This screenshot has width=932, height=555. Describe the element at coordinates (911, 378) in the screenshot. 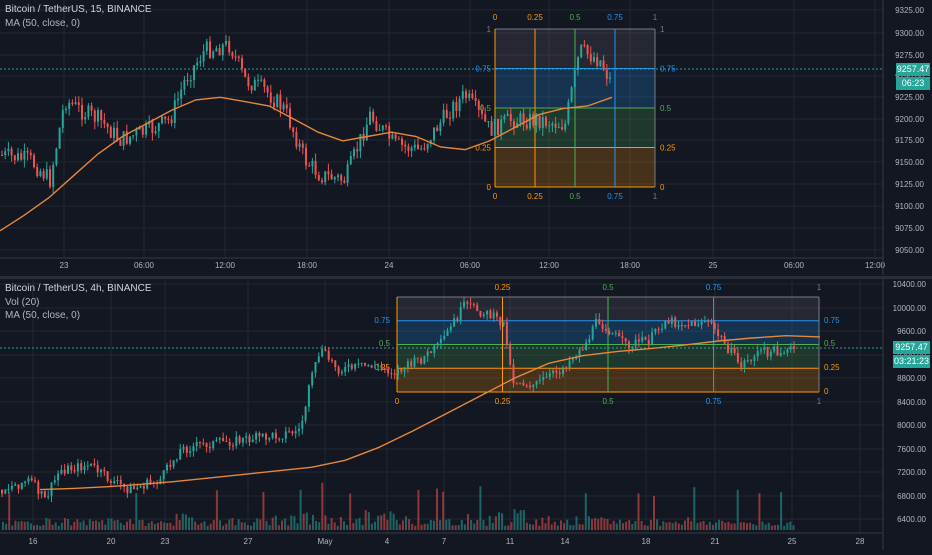

I see `y-tick-label: 8800.00` at that location.